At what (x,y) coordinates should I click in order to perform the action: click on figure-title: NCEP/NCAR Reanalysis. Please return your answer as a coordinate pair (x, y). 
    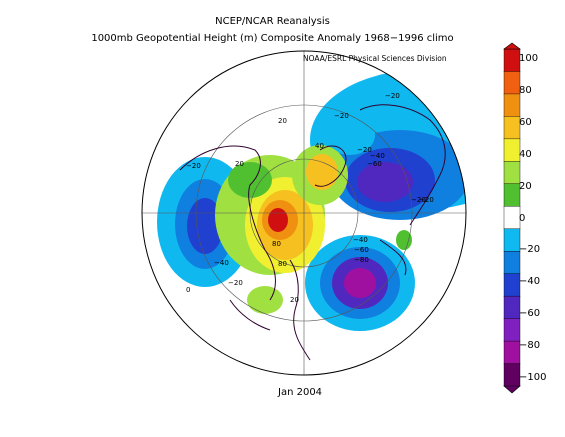
    Looking at the image, I should click on (272, 21).